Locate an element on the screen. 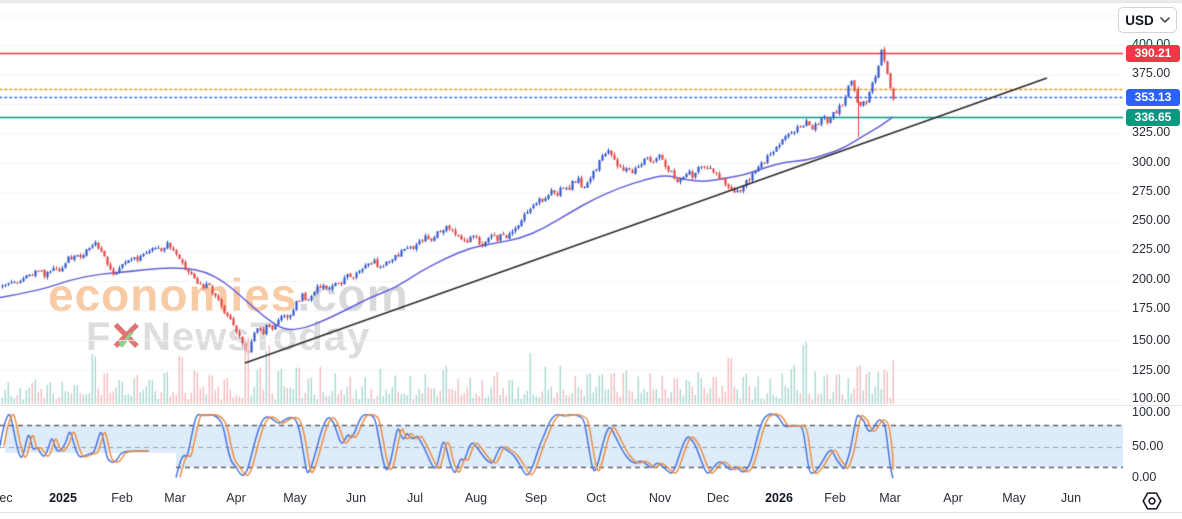  price-tick-label: 175.00 is located at coordinates (1151, 308).